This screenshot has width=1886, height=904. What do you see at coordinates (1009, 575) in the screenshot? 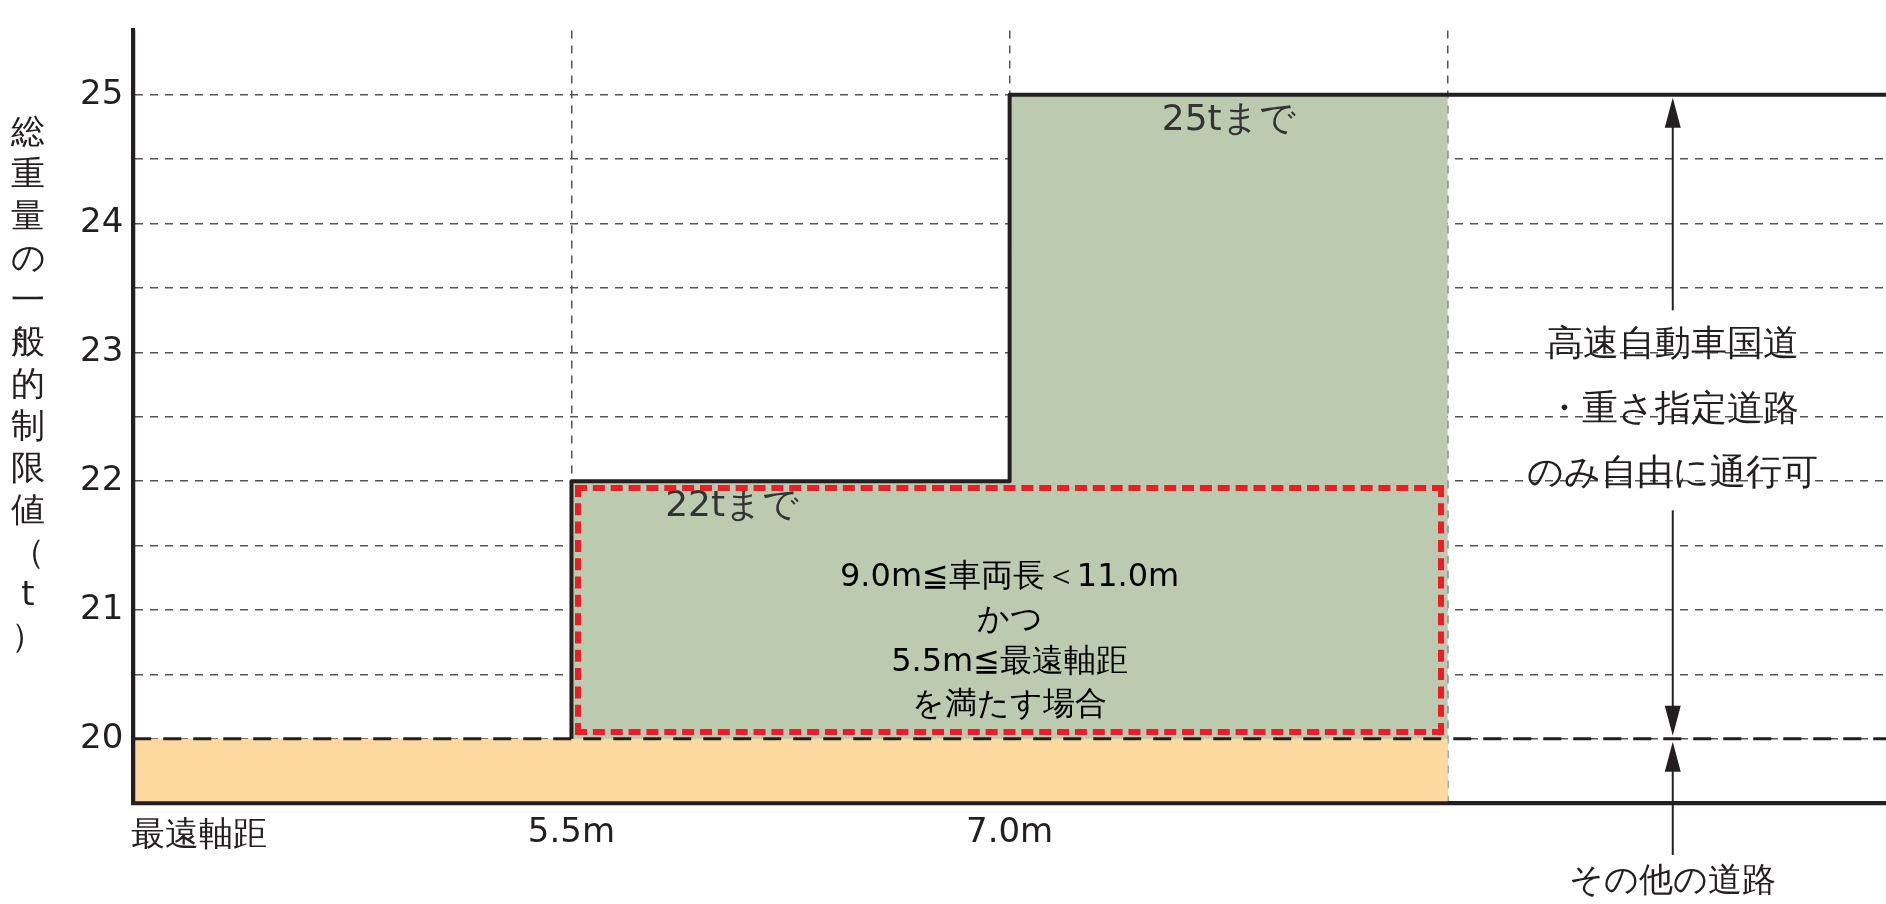
I see `annotation: 9.0m≦車両長＜11.0m` at bounding box center [1009, 575].